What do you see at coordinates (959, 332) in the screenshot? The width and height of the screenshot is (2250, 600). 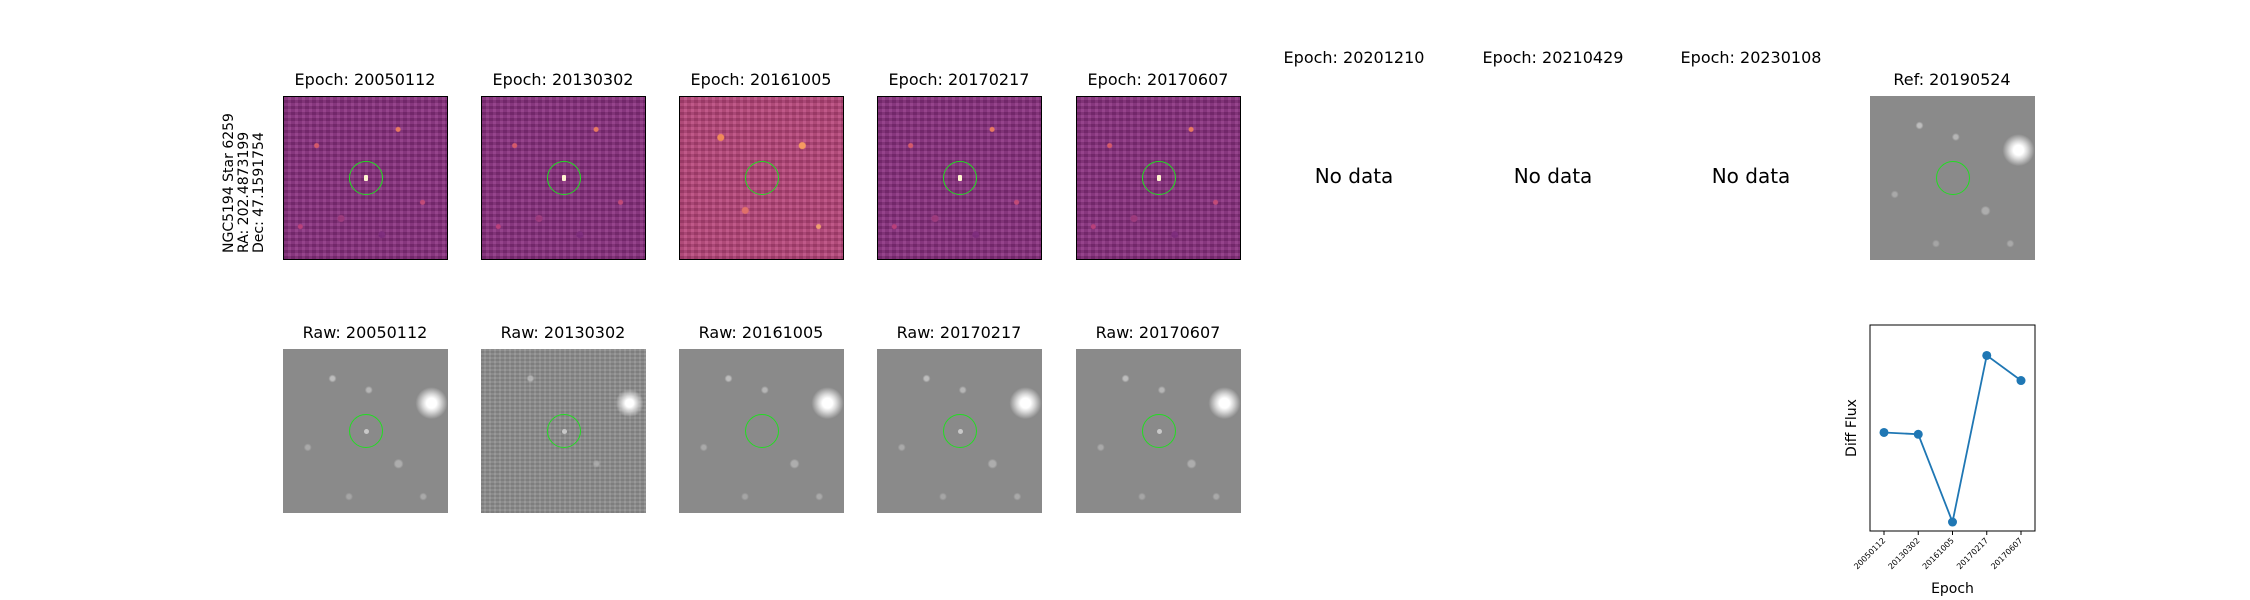 I see `raw-title-4: Raw: 20170217` at bounding box center [959, 332].